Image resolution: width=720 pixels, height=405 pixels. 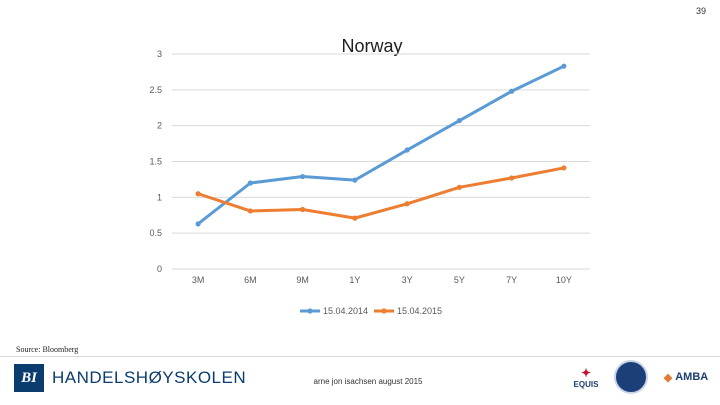 I want to click on amba-label: AMBA, so click(x=692, y=377).